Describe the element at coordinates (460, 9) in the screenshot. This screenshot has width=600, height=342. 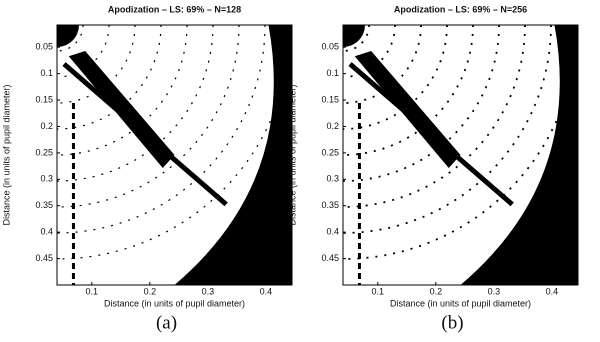
I see `chart-title: Apodization – LS: 69% – N=256` at that location.